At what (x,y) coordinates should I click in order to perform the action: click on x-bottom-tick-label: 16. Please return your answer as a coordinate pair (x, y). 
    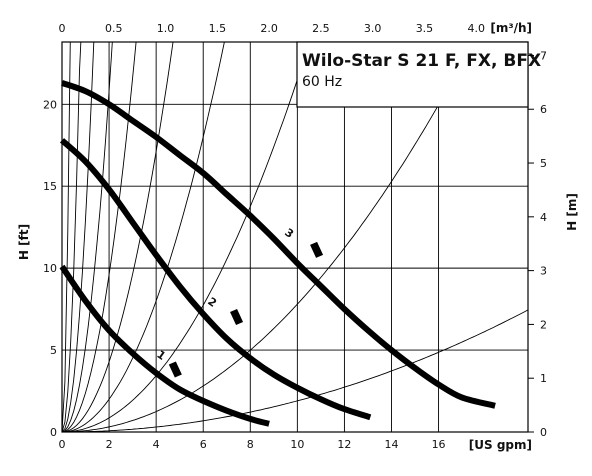
    Looking at the image, I should click on (439, 444).